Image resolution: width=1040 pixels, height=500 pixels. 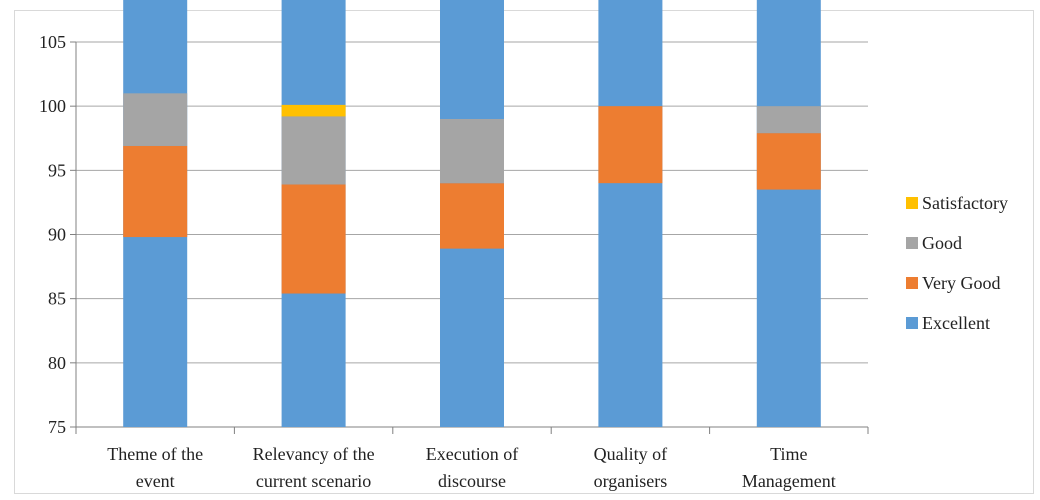 I want to click on x-category-label: Quality of, so click(x=631, y=454).